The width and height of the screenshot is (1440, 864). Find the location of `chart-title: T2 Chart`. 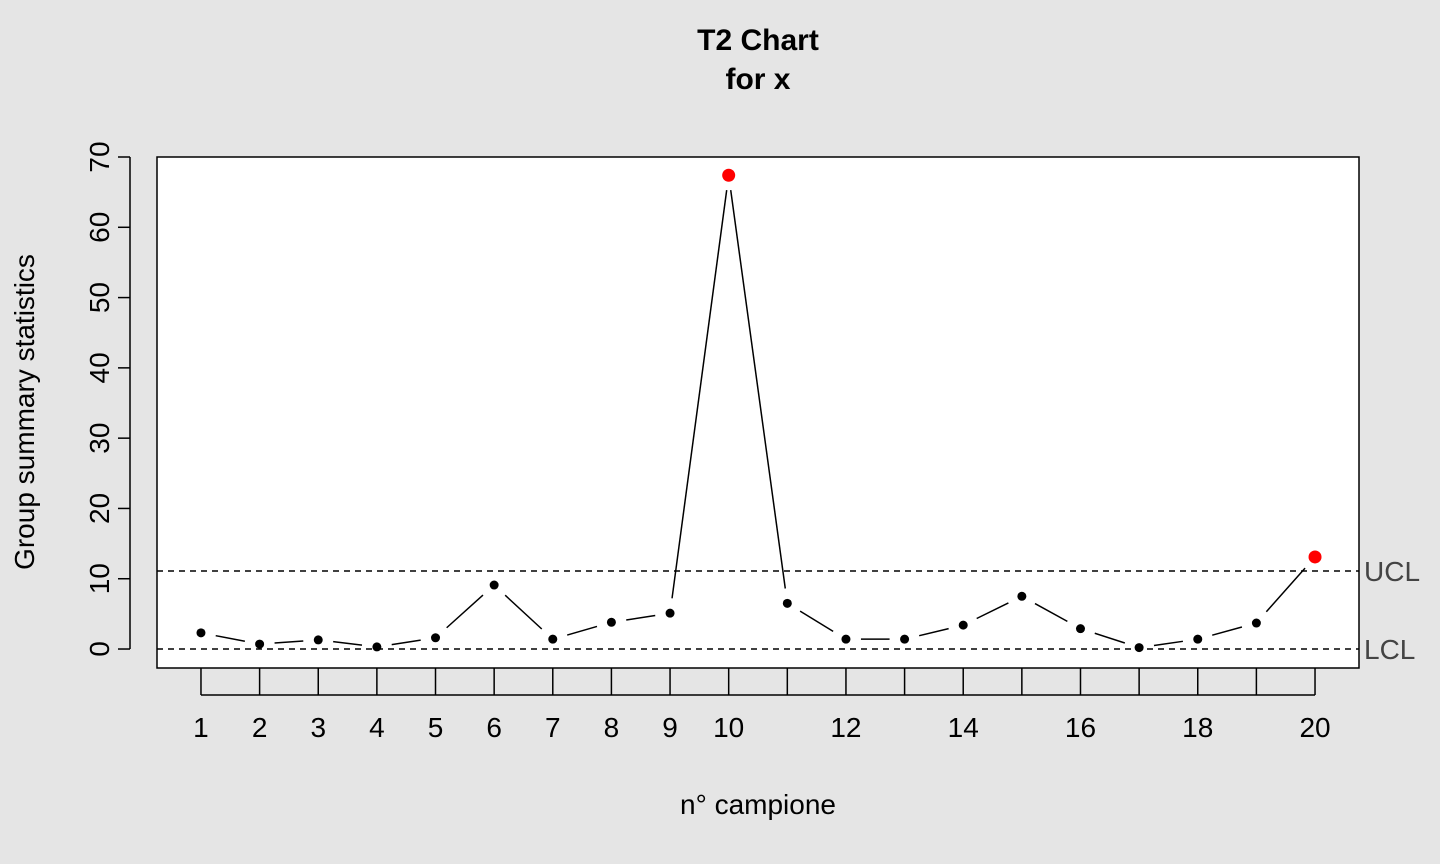

chart-title: T2 Chart is located at coordinates (758, 40).